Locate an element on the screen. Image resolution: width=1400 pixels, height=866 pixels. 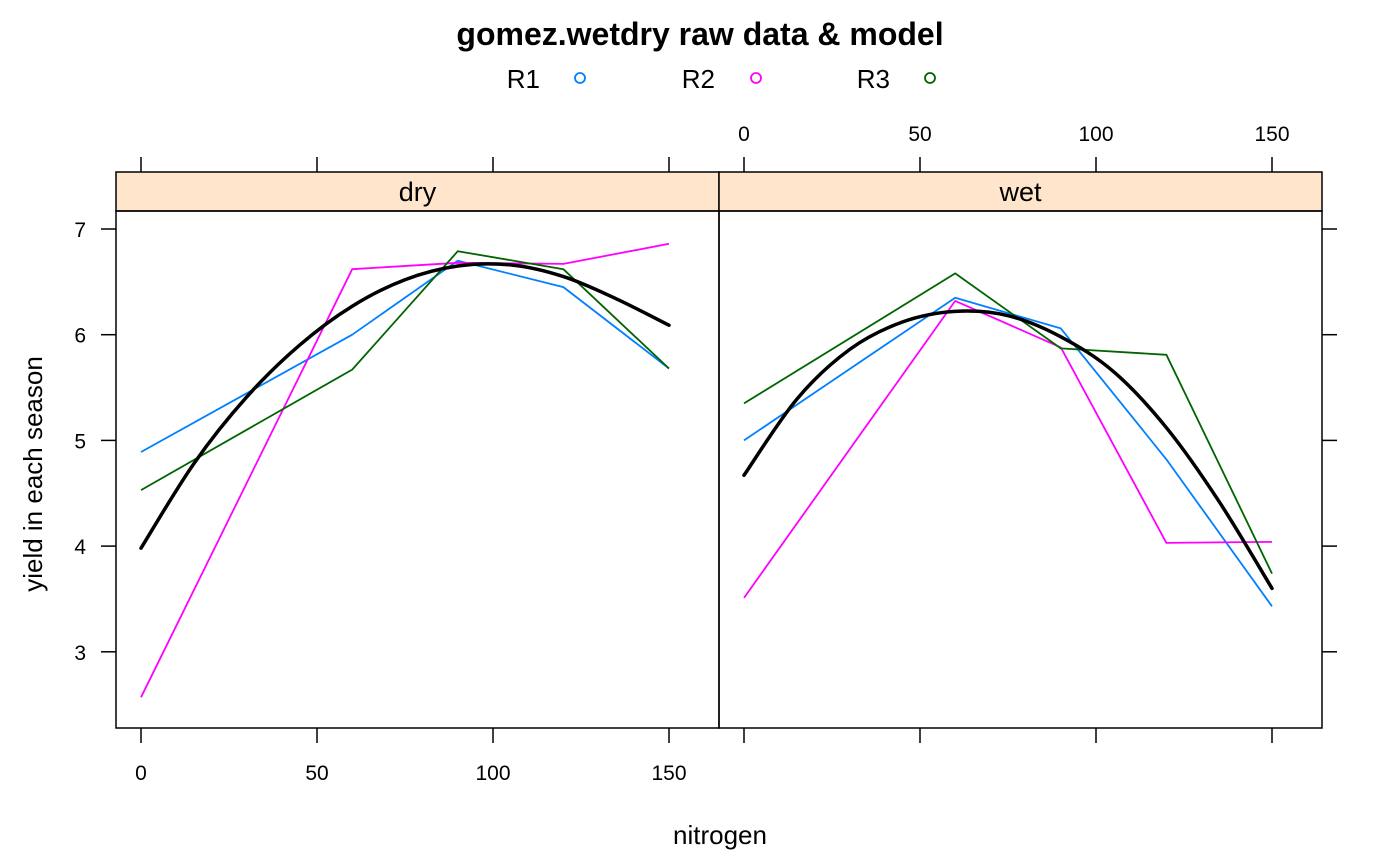
y-tick-label: 6 is located at coordinates (80, 336).